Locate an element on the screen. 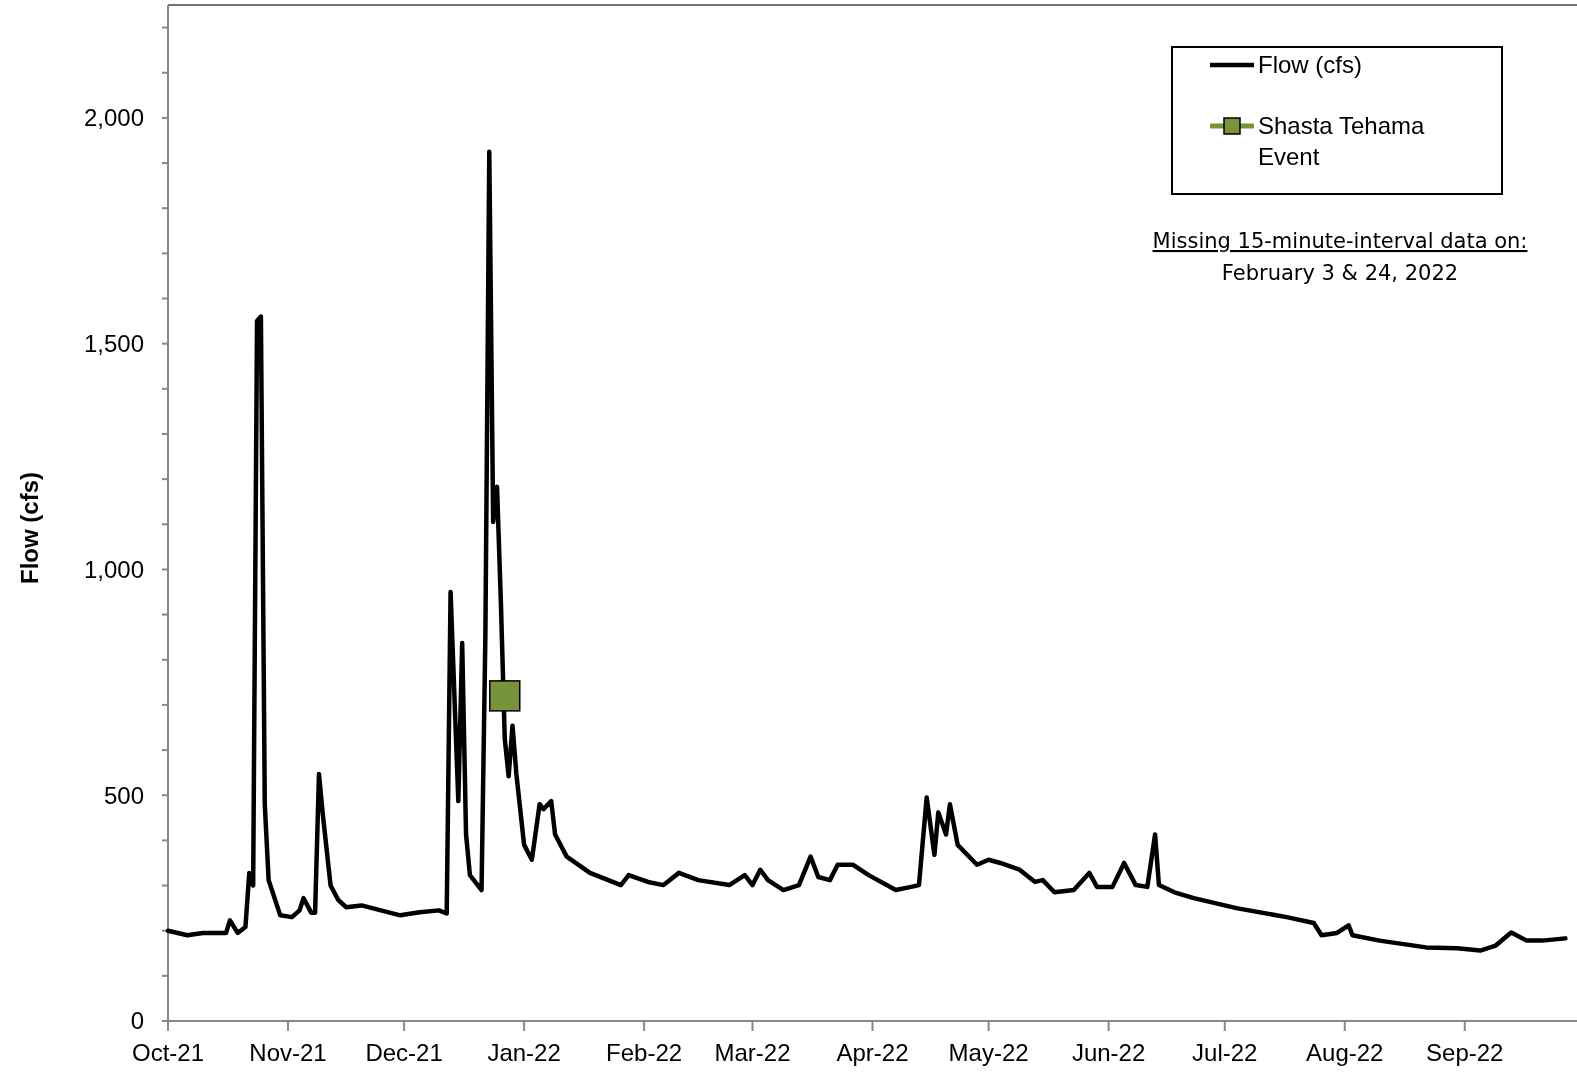 The width and height of the screenshot is (1577, 1074). x-tick-label: Jul-22 is located at coordinates (1225, 1052).